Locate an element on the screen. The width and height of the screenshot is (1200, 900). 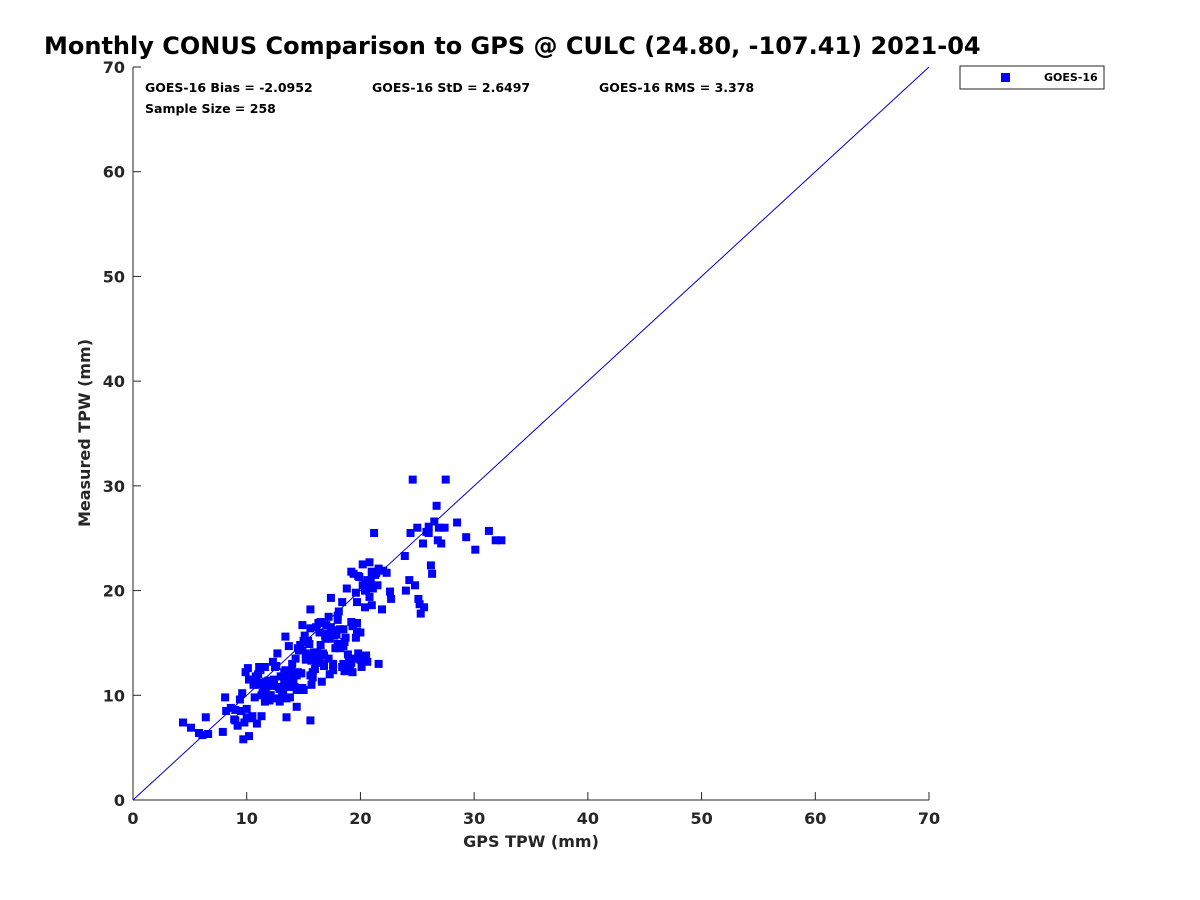
scatter-points is located at coordinates (342, 609).